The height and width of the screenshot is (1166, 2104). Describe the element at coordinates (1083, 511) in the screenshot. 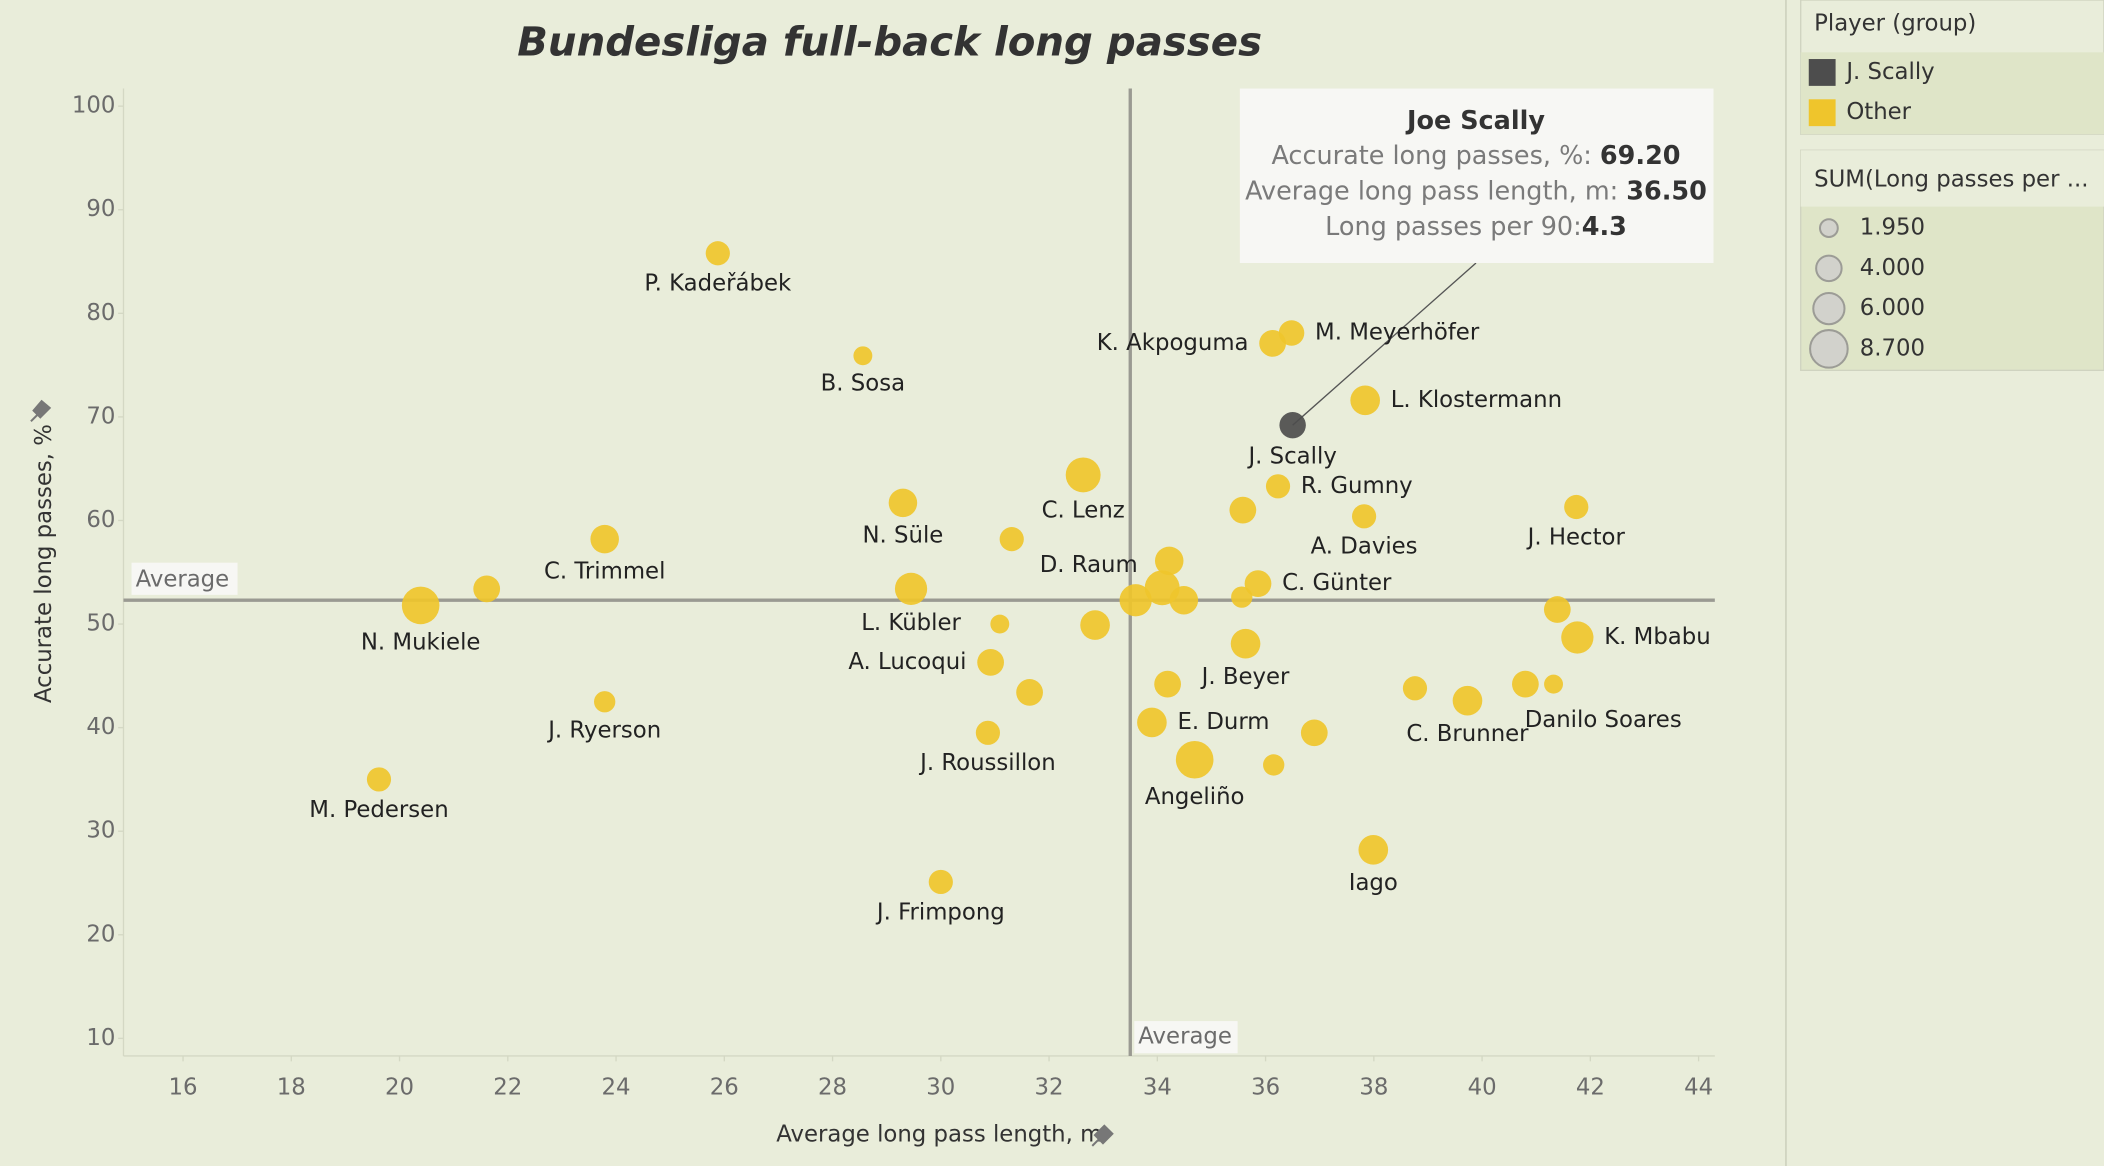

I see `point-label: C. Lenz` at that location.